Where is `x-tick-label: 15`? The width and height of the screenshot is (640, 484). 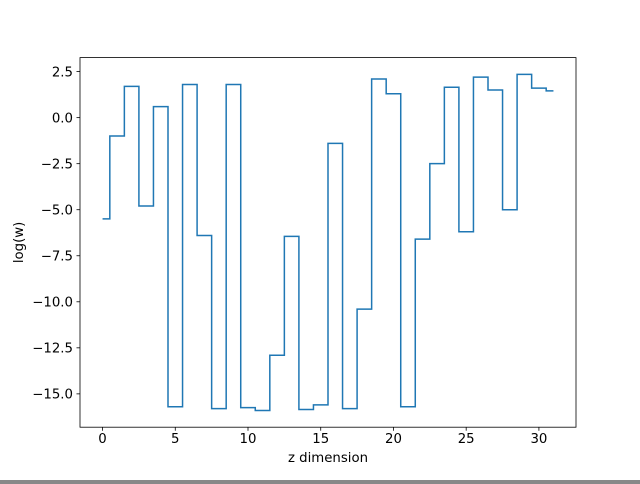 x-tick-label: 15 is located at coordinates (320, 439).